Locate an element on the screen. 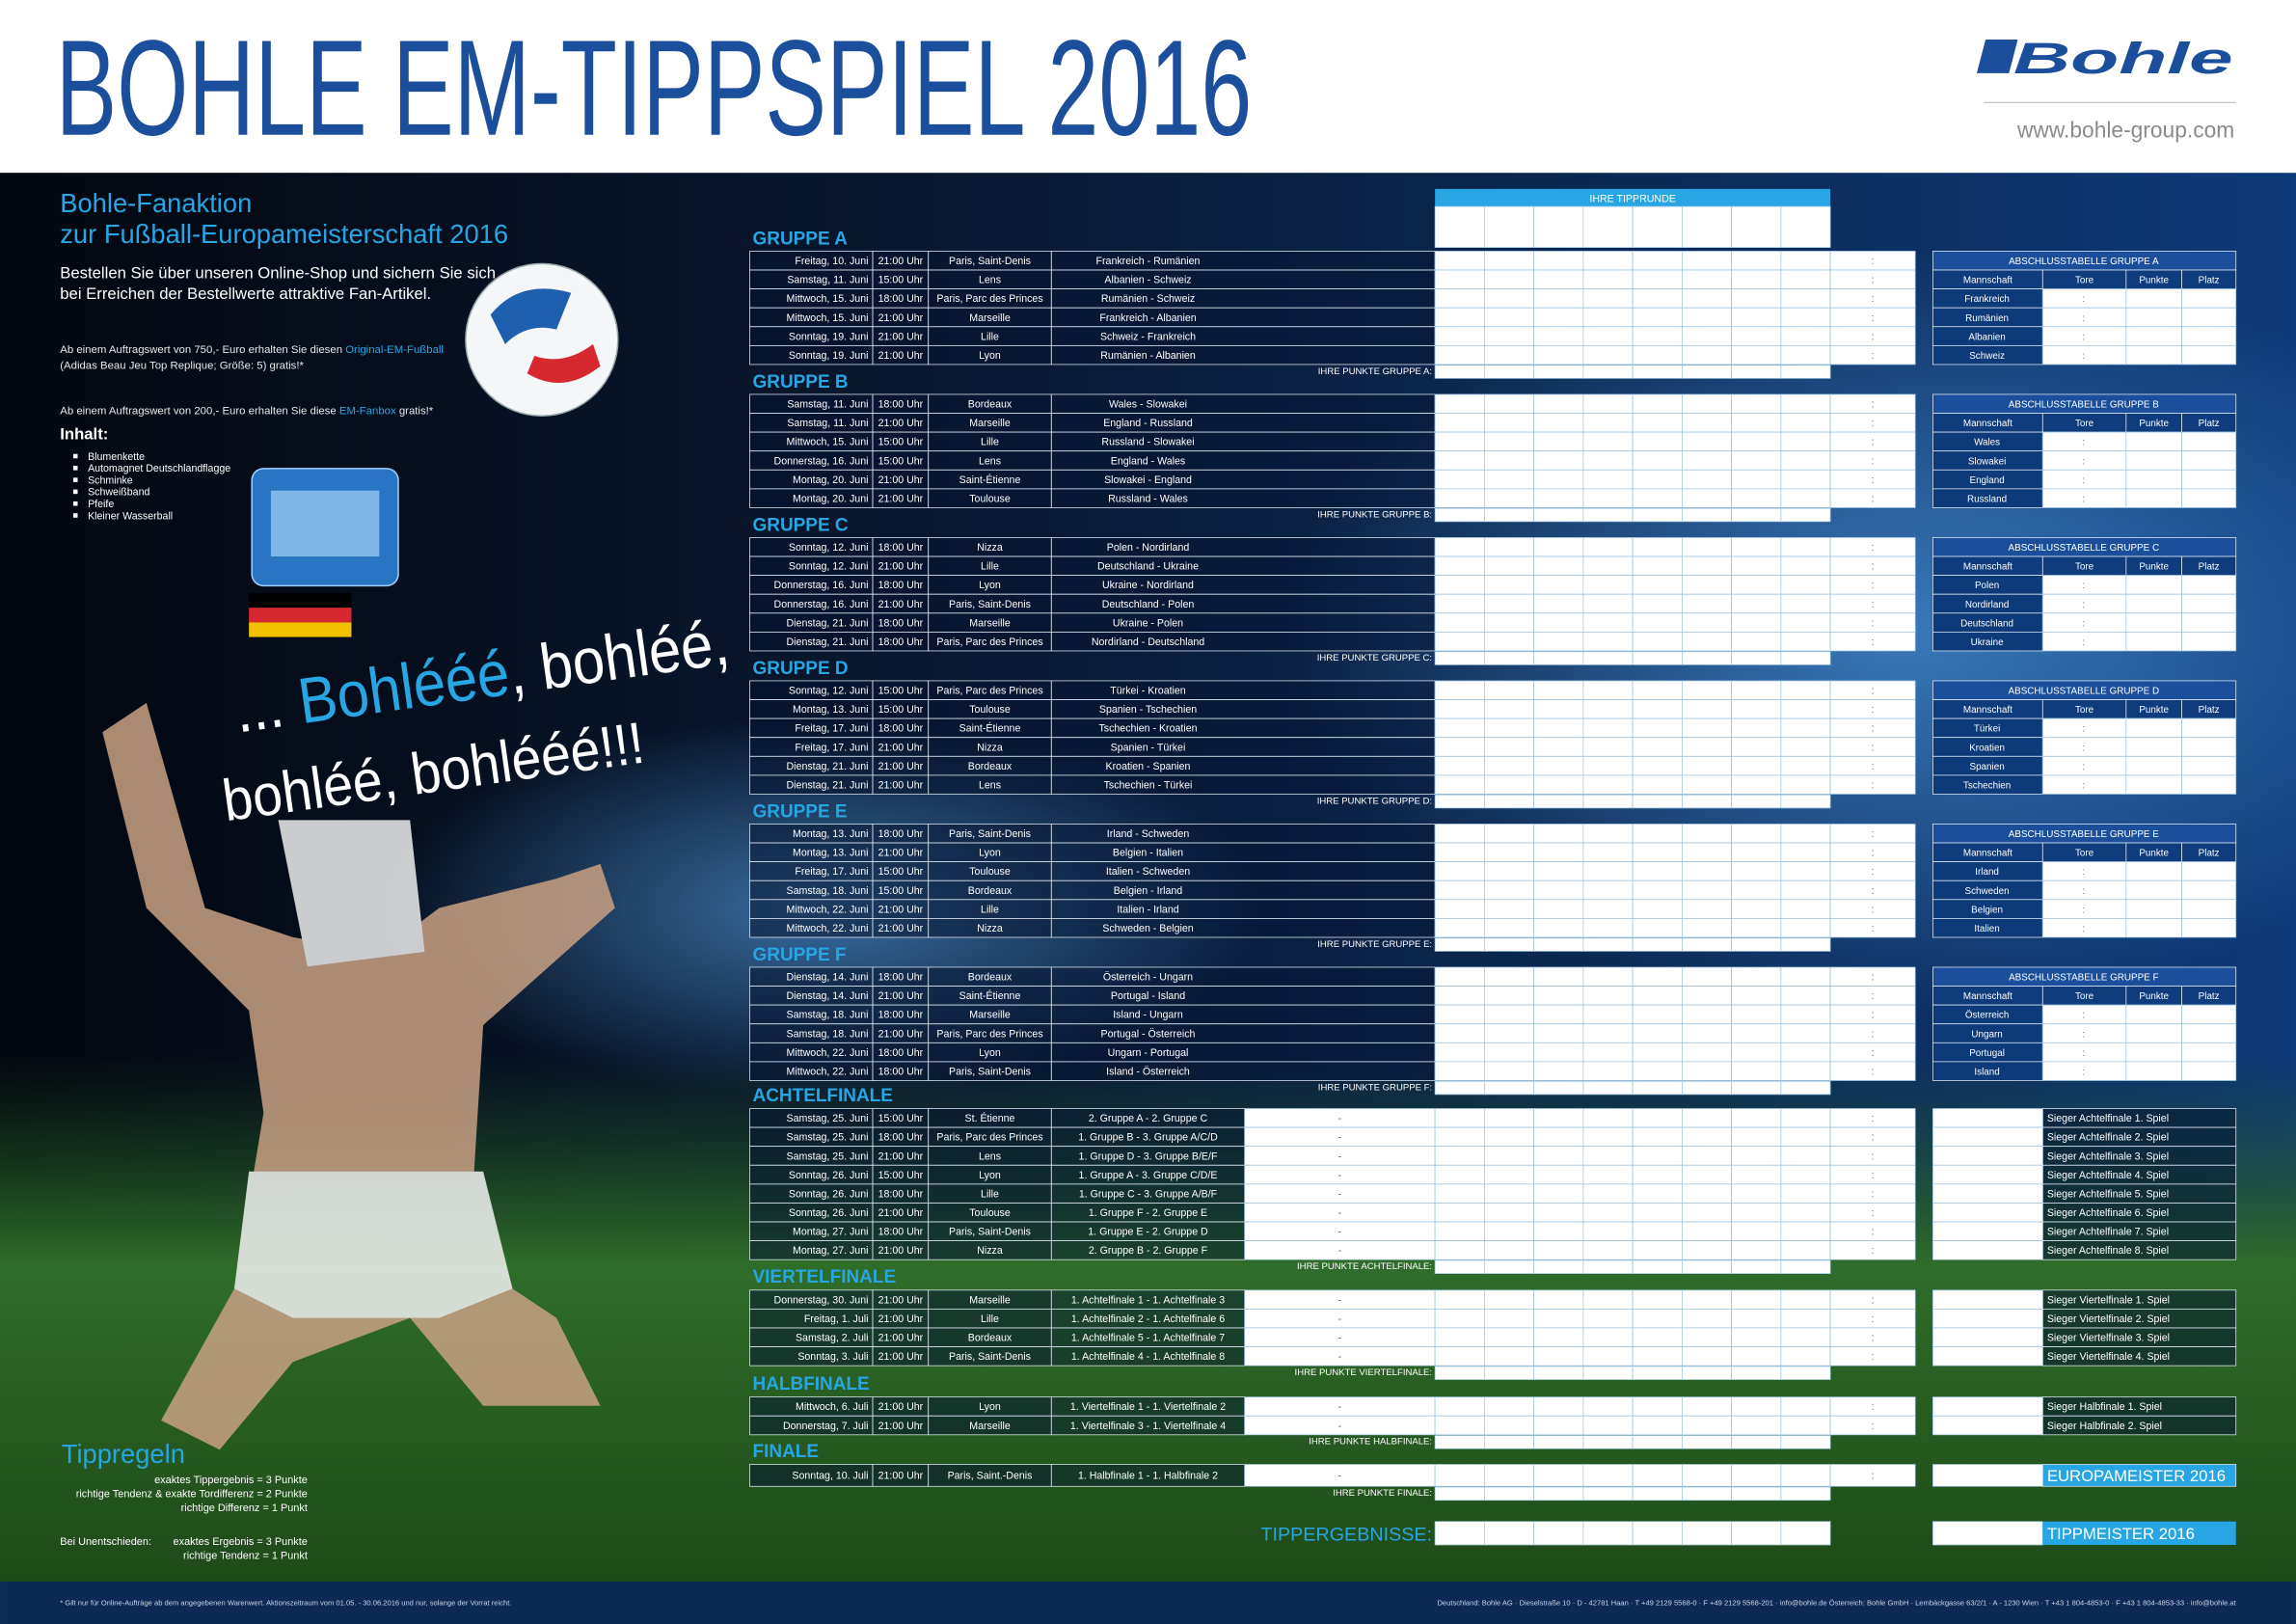 The width and height of the screenshot is (2296, 1624). match-fixture: Wales - Slowakei is located at coordinates (1148, 405).